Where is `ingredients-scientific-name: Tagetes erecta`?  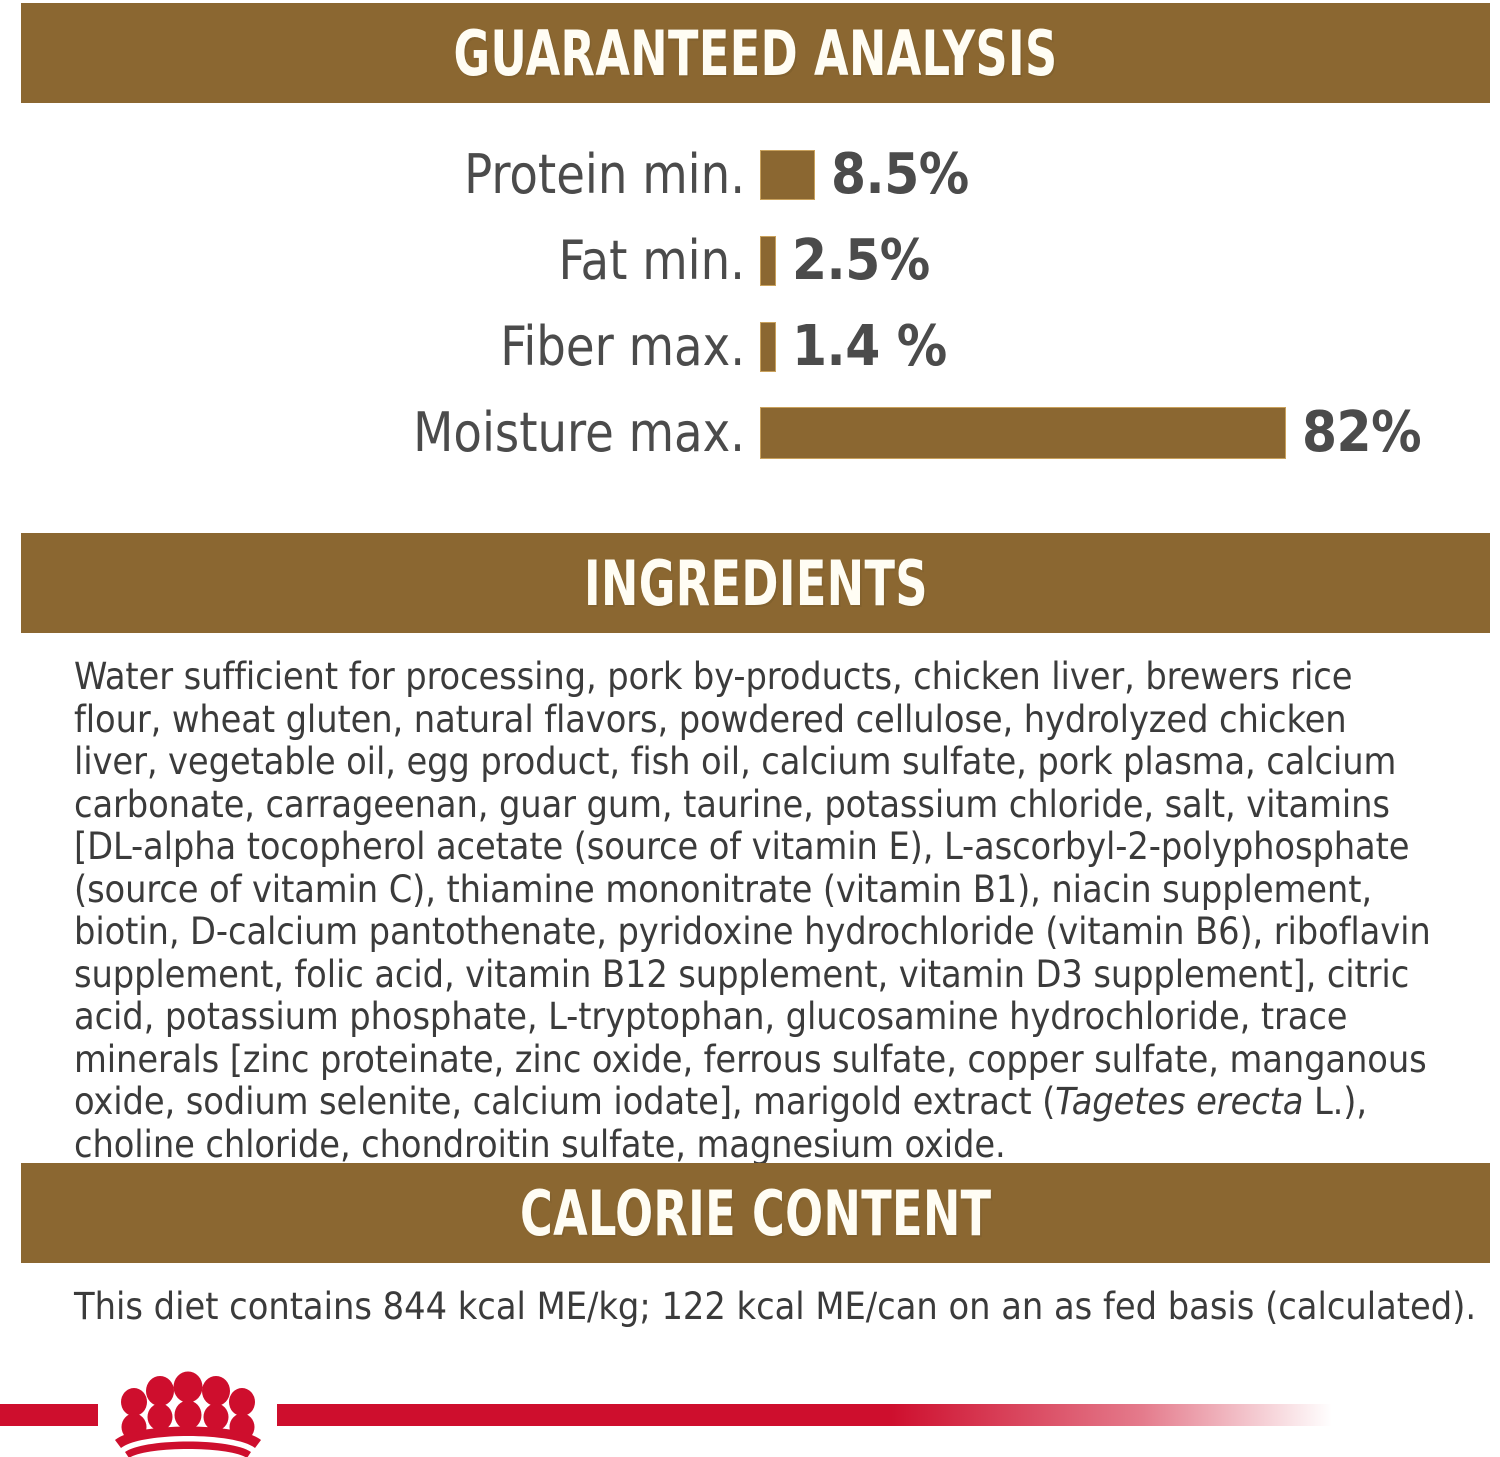
ingredients-scientific-name: Tagetes erecta is located at coordinates (1179, 1101).